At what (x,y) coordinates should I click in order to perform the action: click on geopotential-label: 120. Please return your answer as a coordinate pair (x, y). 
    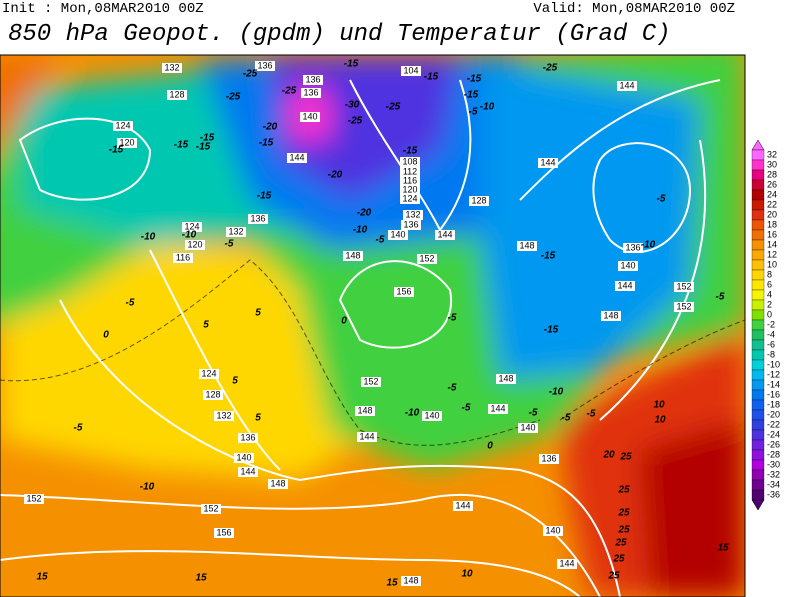
    Looking at the image, I should click on (409, 189).